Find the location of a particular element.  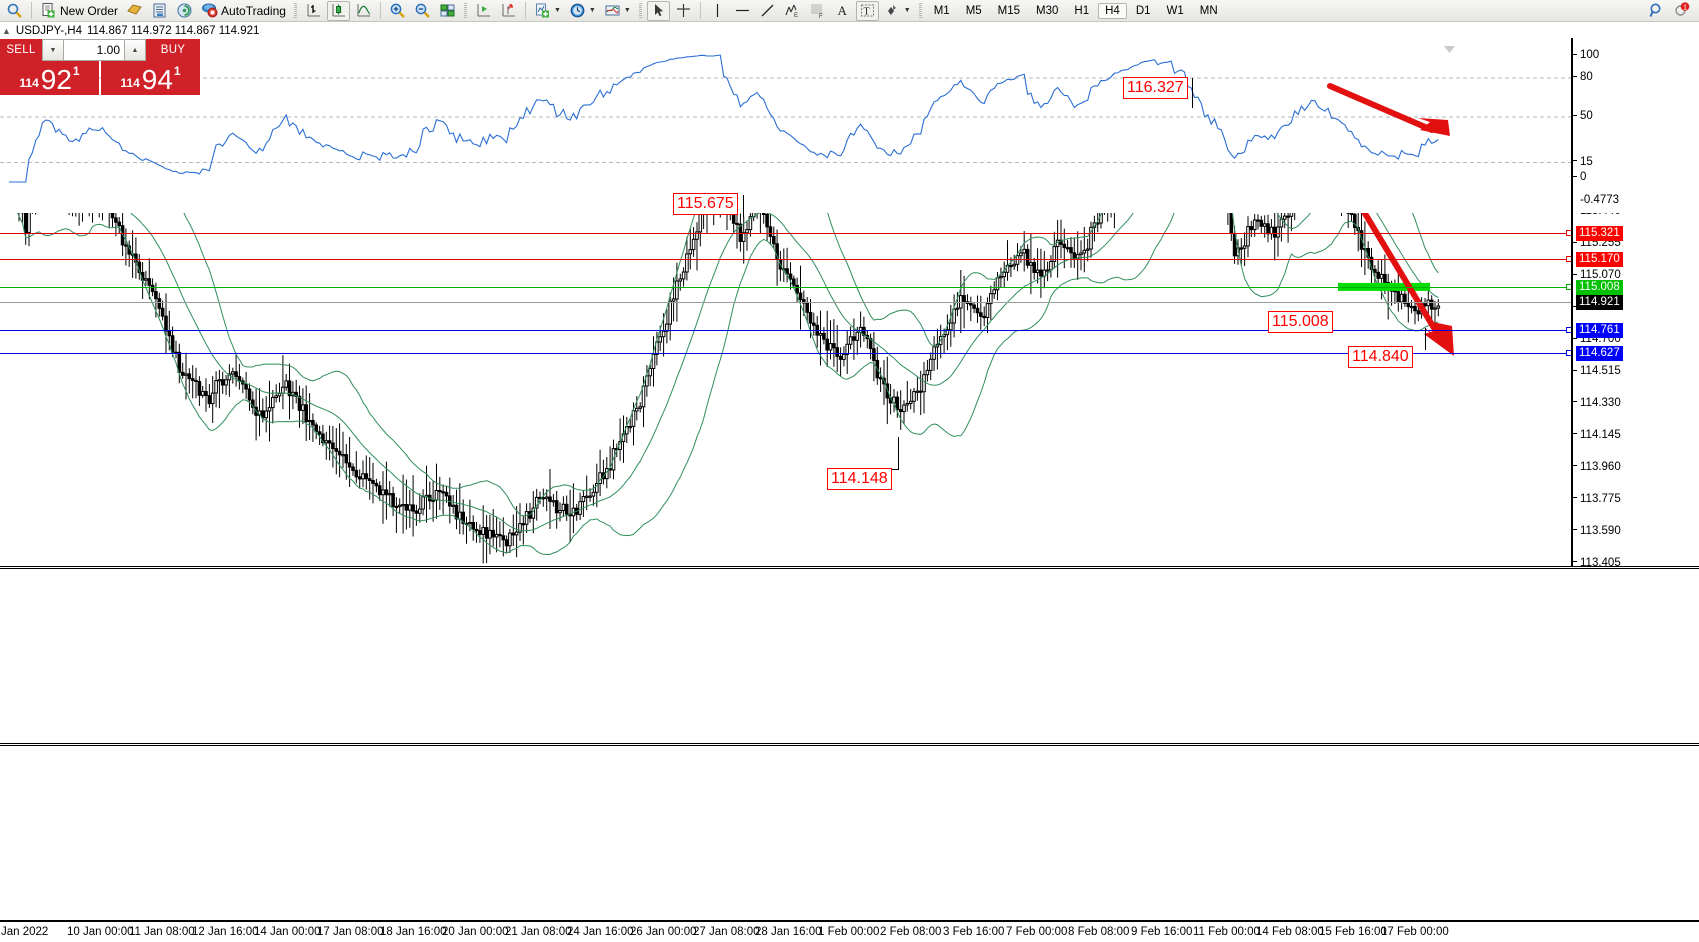

bid-fraction: 1 is located at coordinates (76, 71).